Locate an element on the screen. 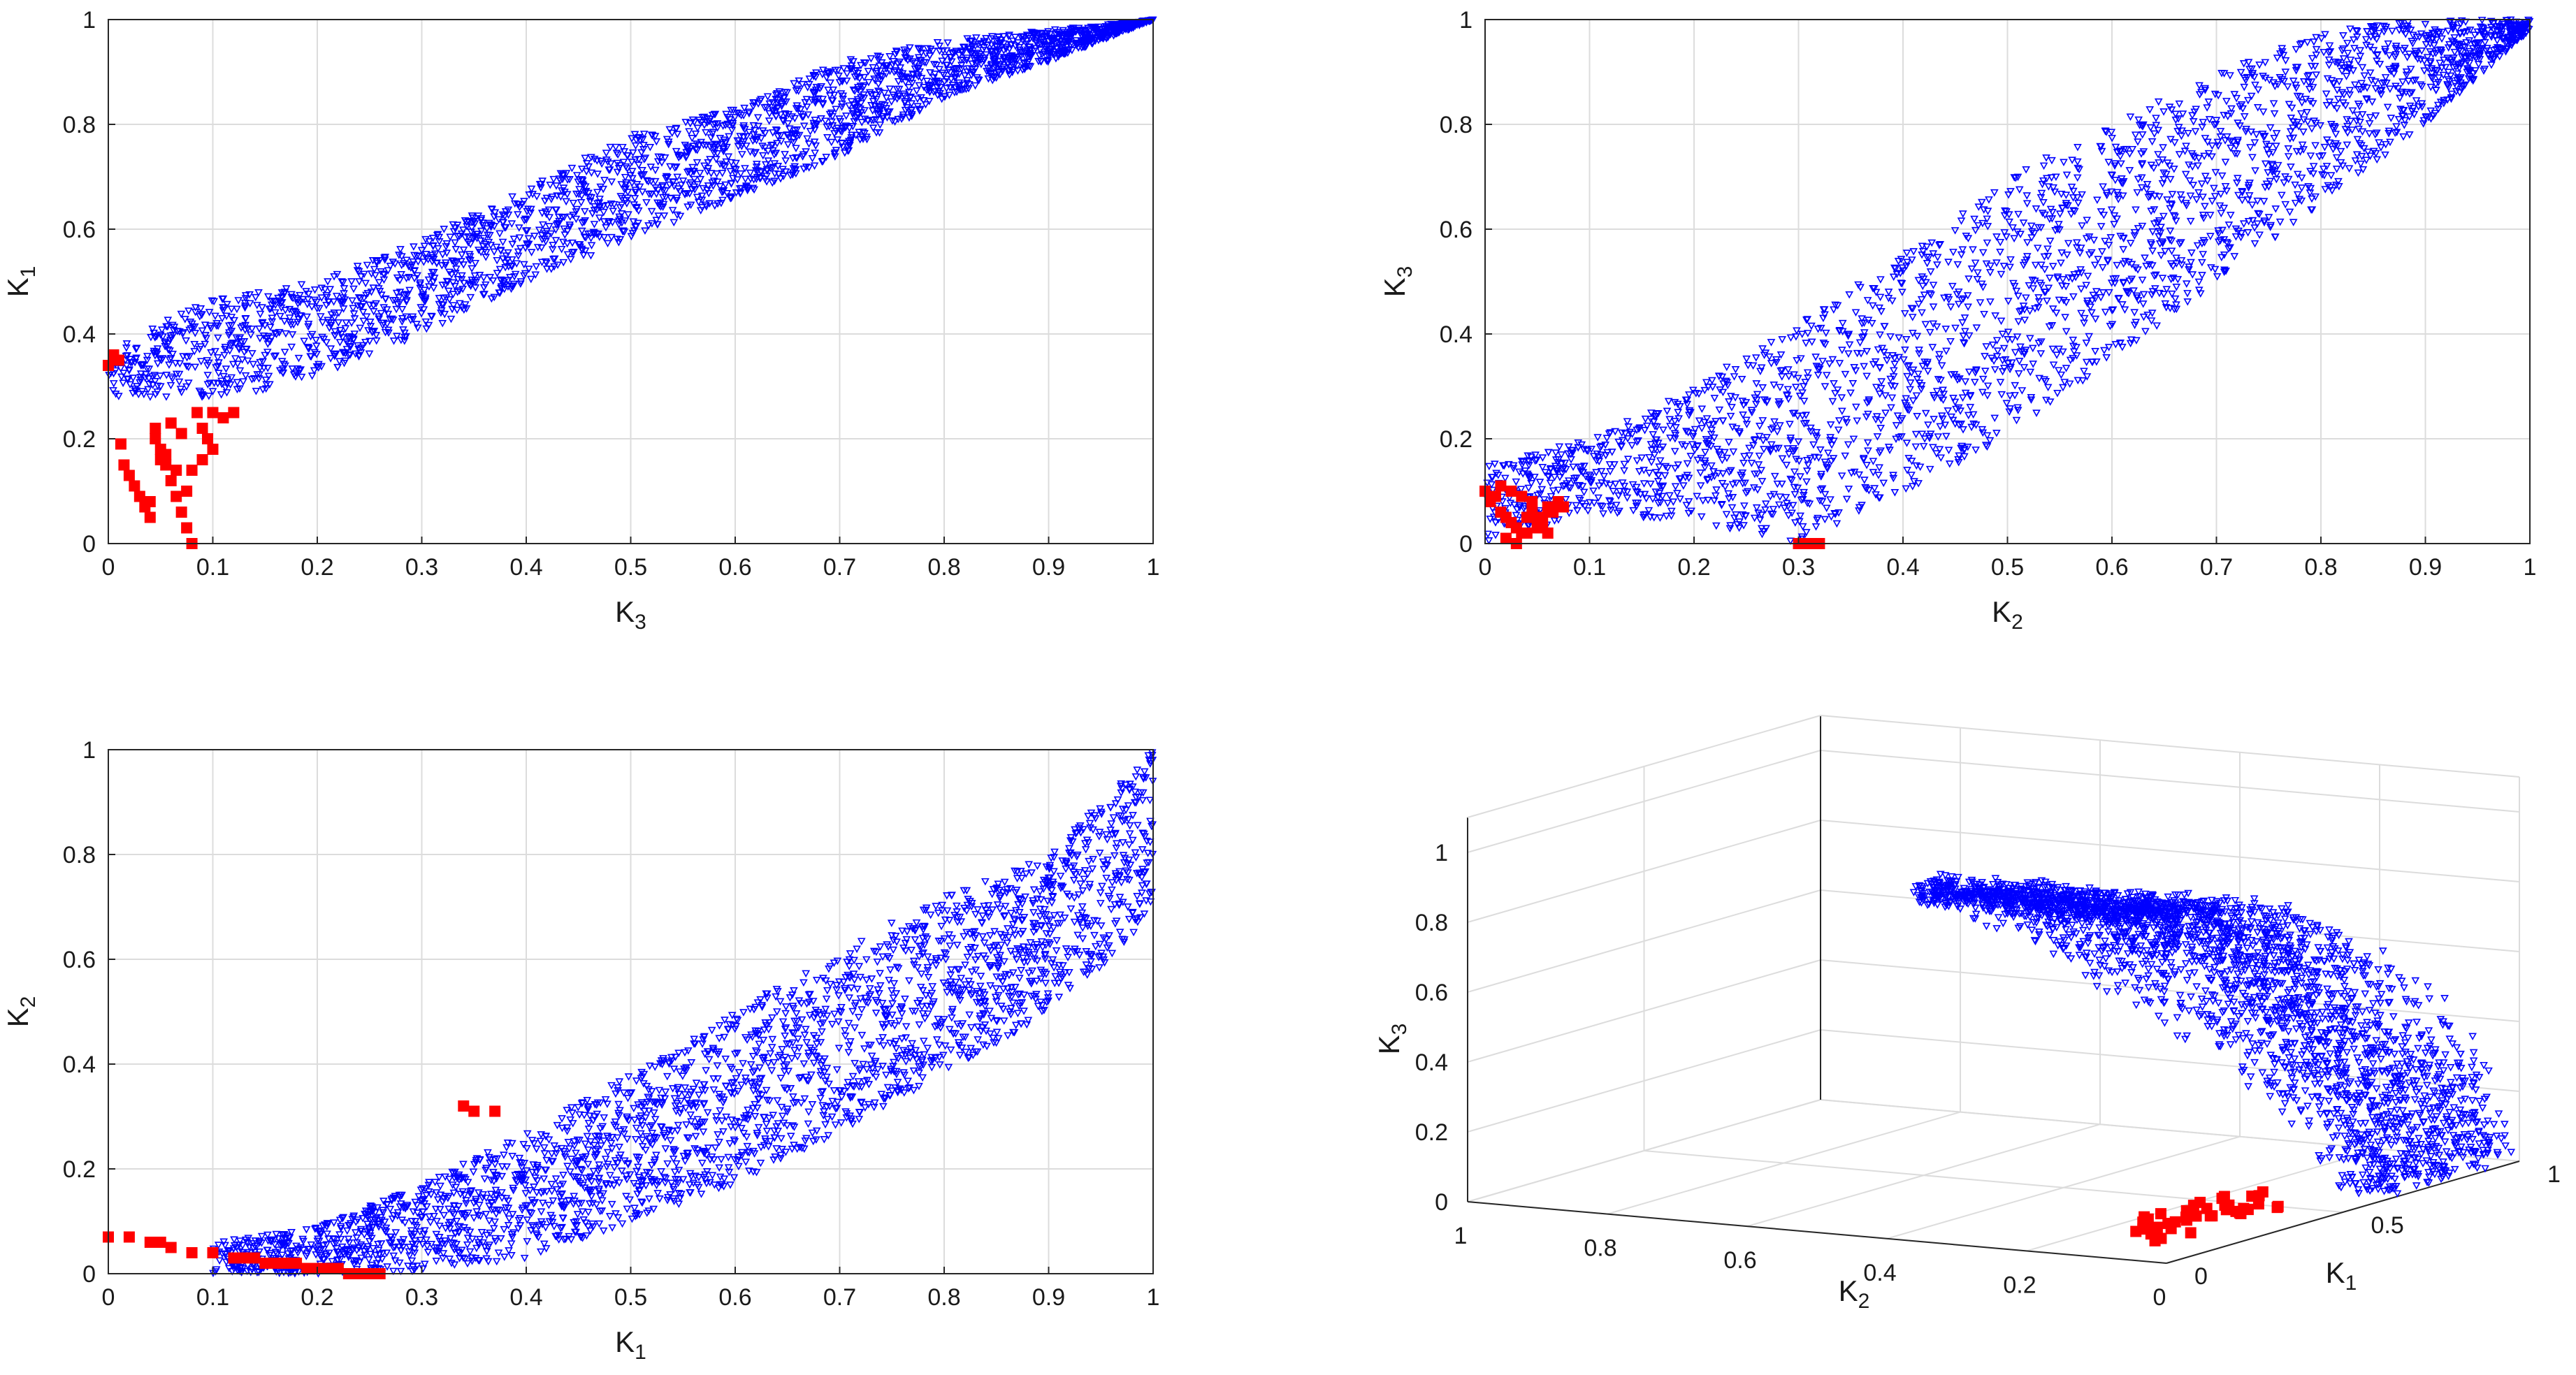 This screenshot has width=2576, height=1375. x-tick-label: 0.5 is located at coordinates (630, 567).